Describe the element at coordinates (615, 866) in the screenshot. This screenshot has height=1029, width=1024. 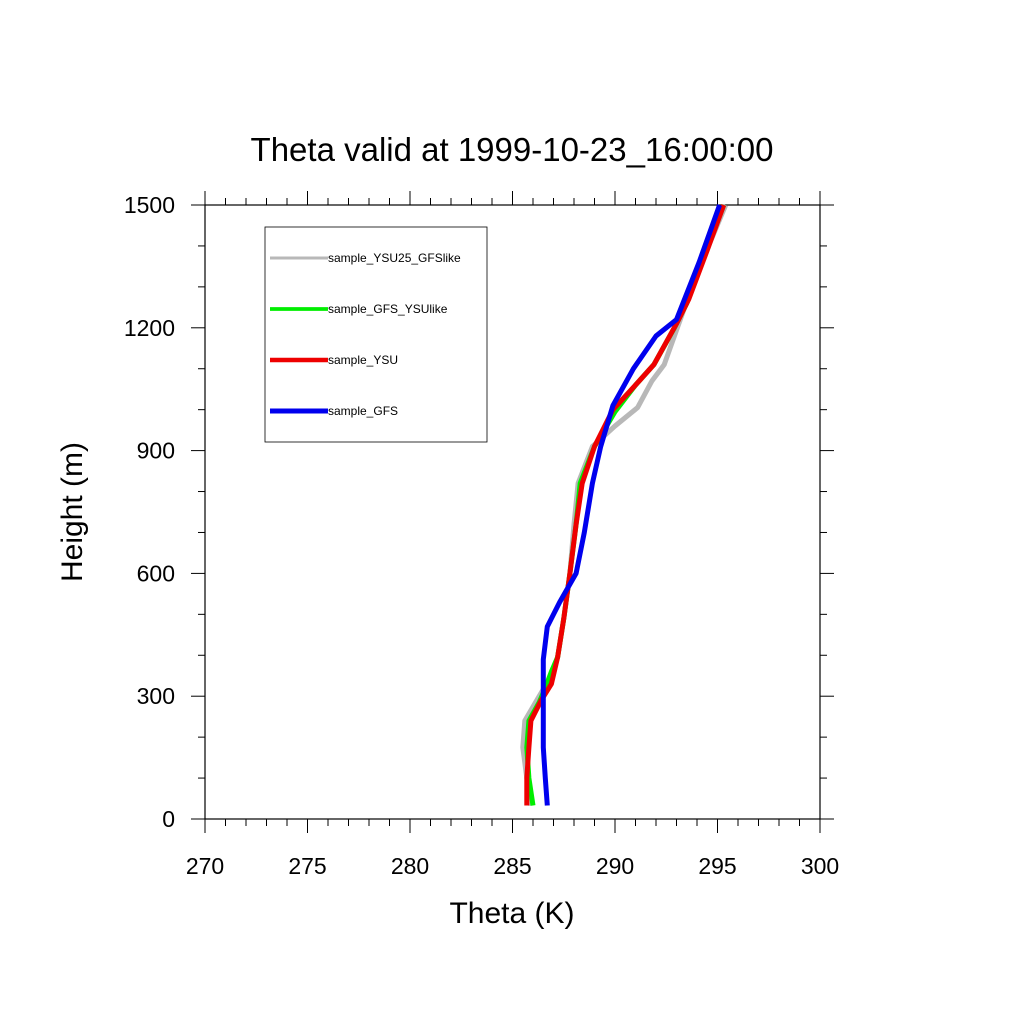
I see `x-tick-label: 290` at that location.